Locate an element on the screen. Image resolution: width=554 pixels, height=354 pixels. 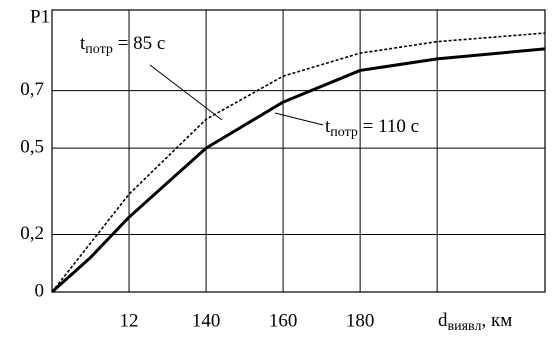
annotation-rest: = 110 c is located at coordinates (388, 126).